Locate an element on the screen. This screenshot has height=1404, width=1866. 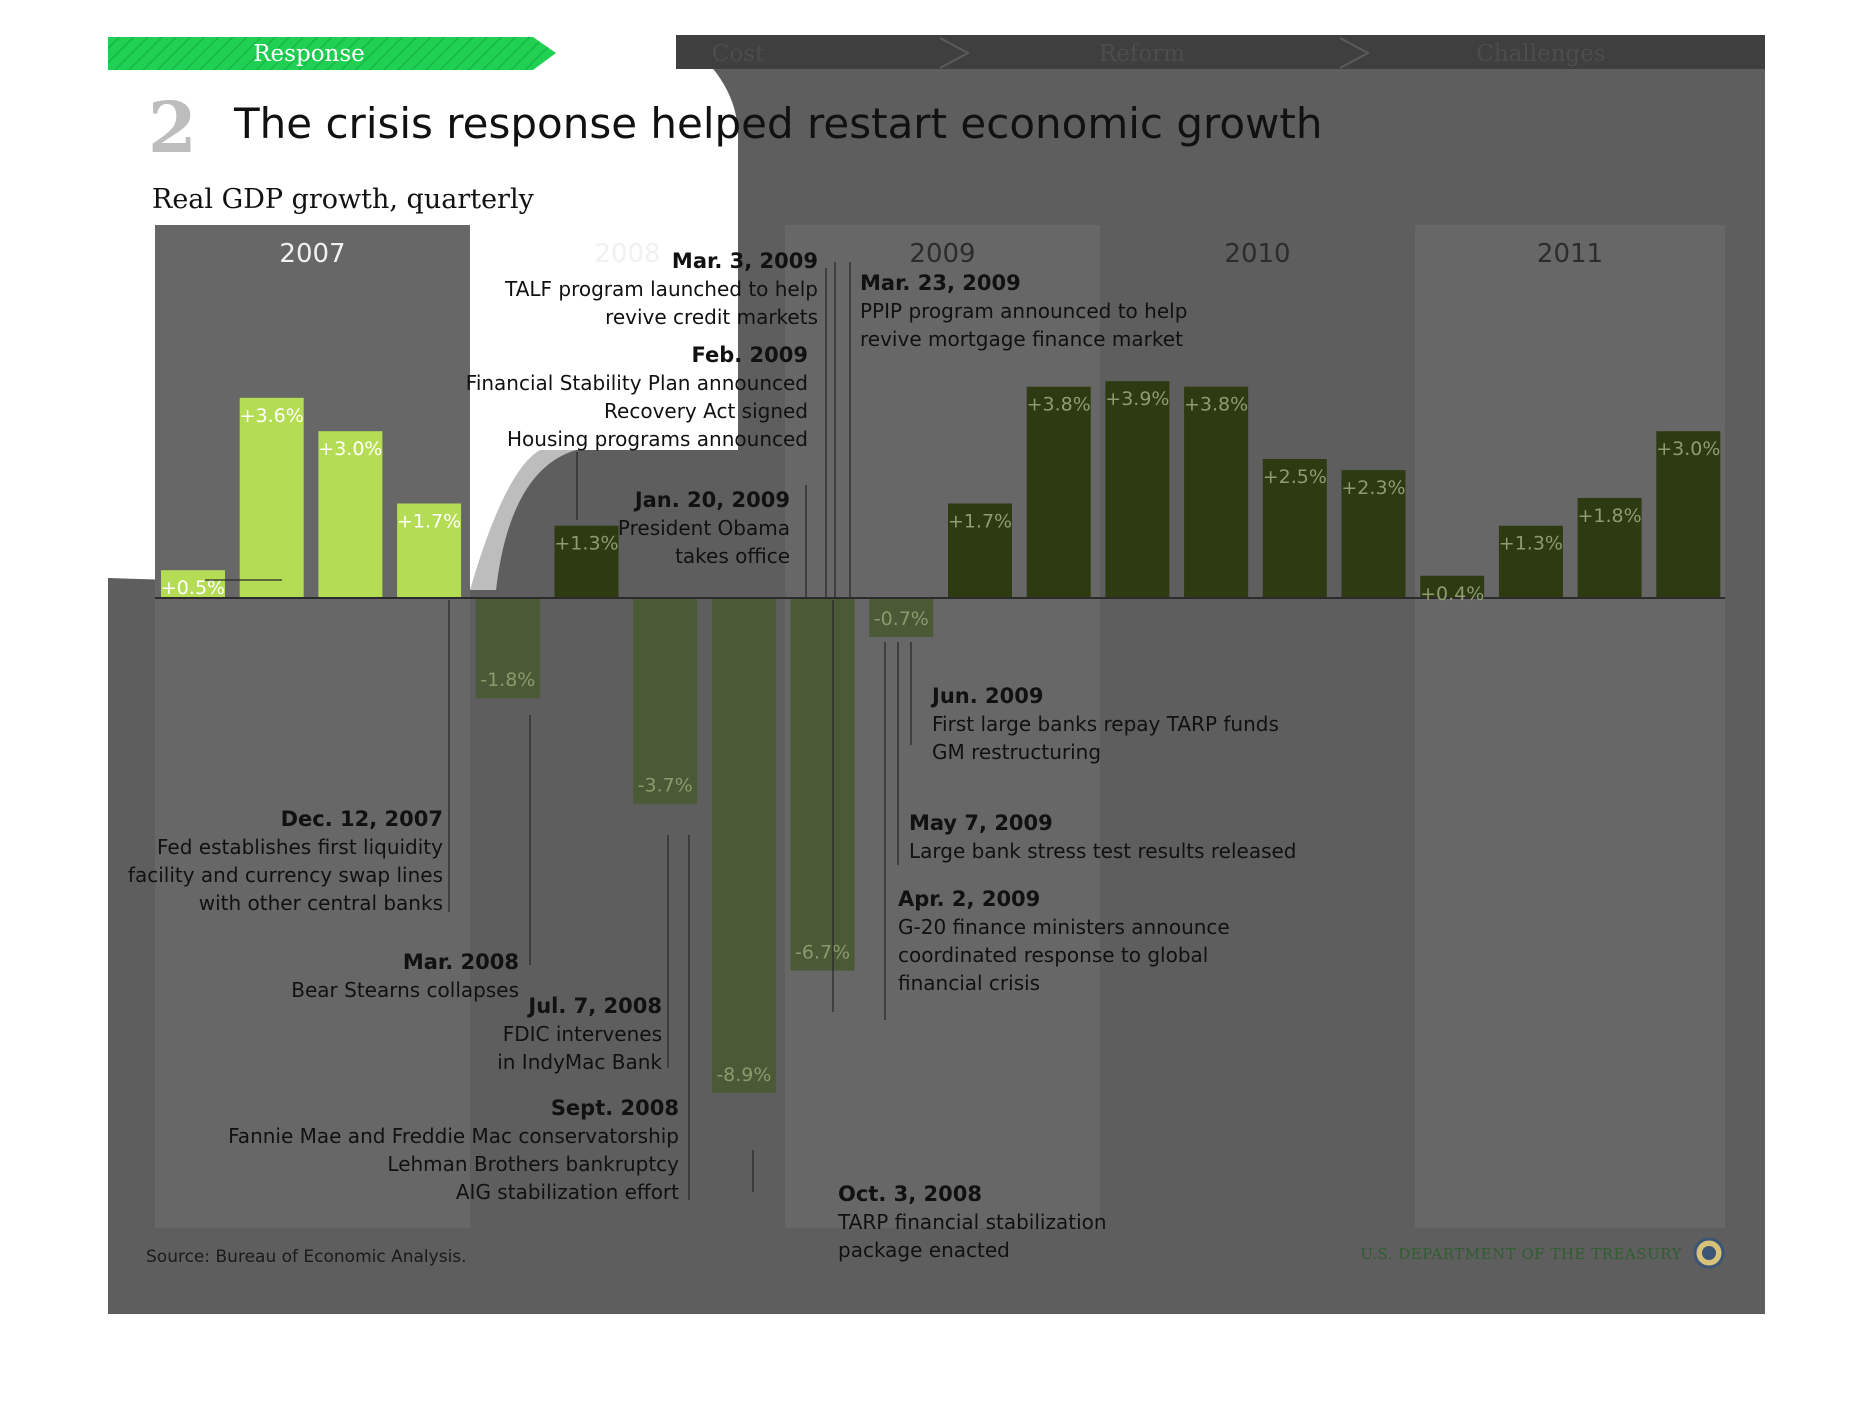
nav-bar is located at coordinates (1220, 52).